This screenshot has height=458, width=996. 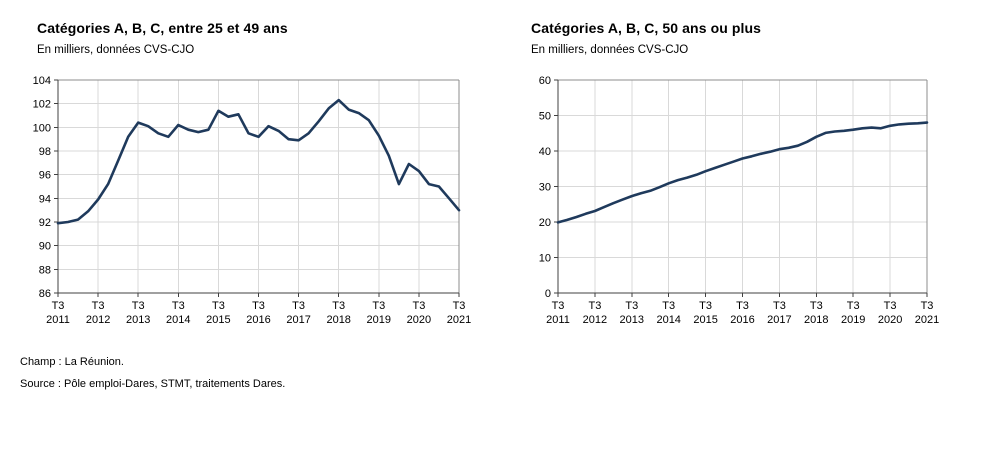 What do you see at coordinates (45, 294) in the screenshot?
I see `y-tick-label: 86` at bounding box center [45, 294].